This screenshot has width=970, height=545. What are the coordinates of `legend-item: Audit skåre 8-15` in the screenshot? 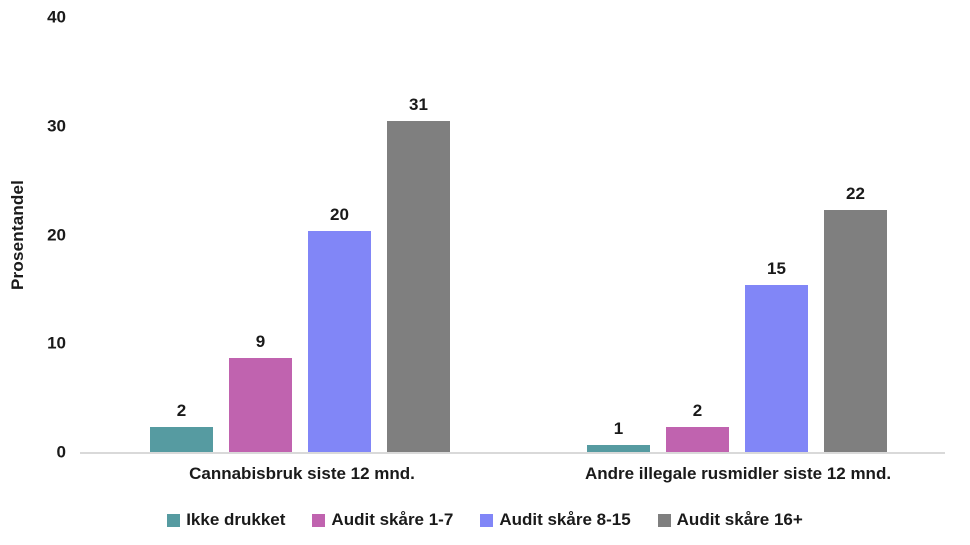 It's located at (555, 520).